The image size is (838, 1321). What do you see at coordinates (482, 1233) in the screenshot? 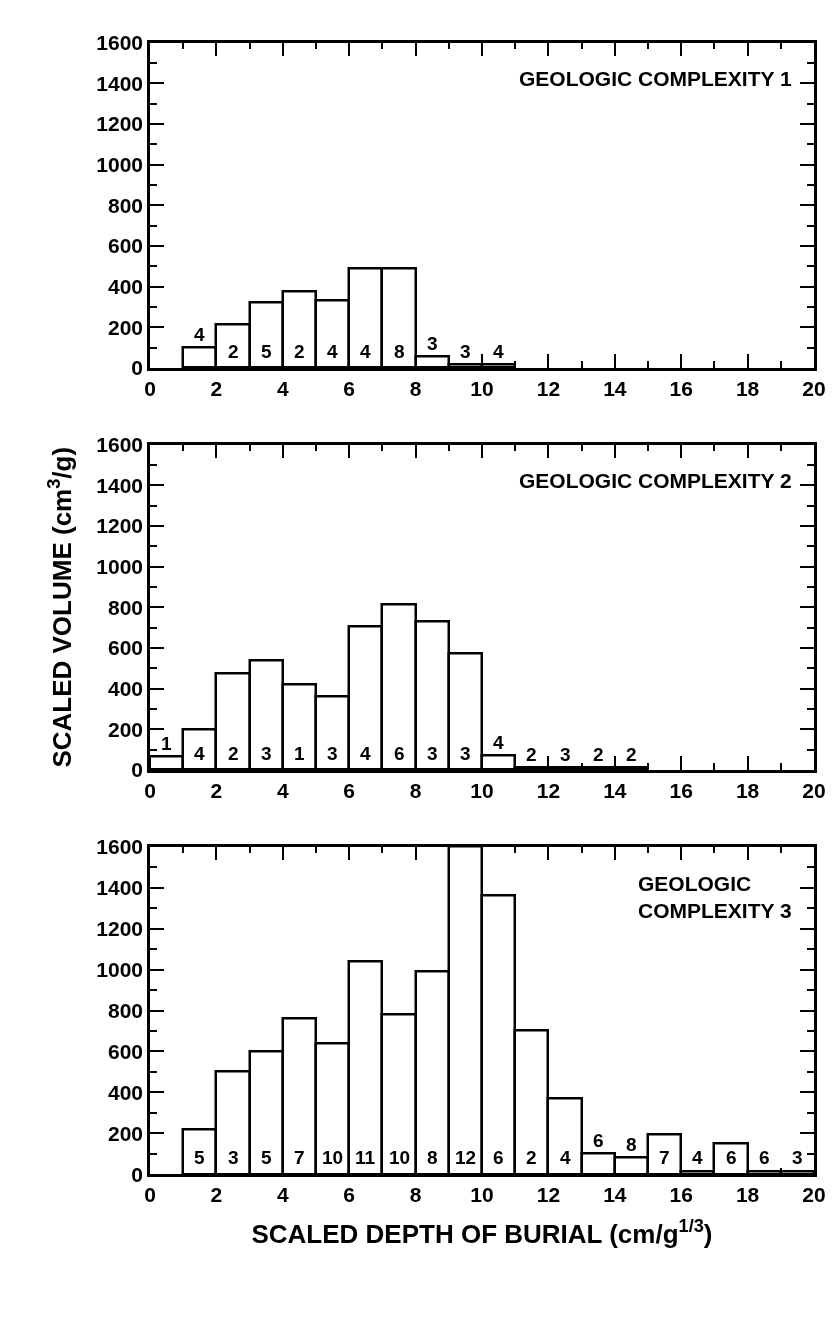
I see `x-axis-title: SCALED DEPTH OF BURIAL (cm/g$^{1/3}$)` at bounding box center [482, 1233].